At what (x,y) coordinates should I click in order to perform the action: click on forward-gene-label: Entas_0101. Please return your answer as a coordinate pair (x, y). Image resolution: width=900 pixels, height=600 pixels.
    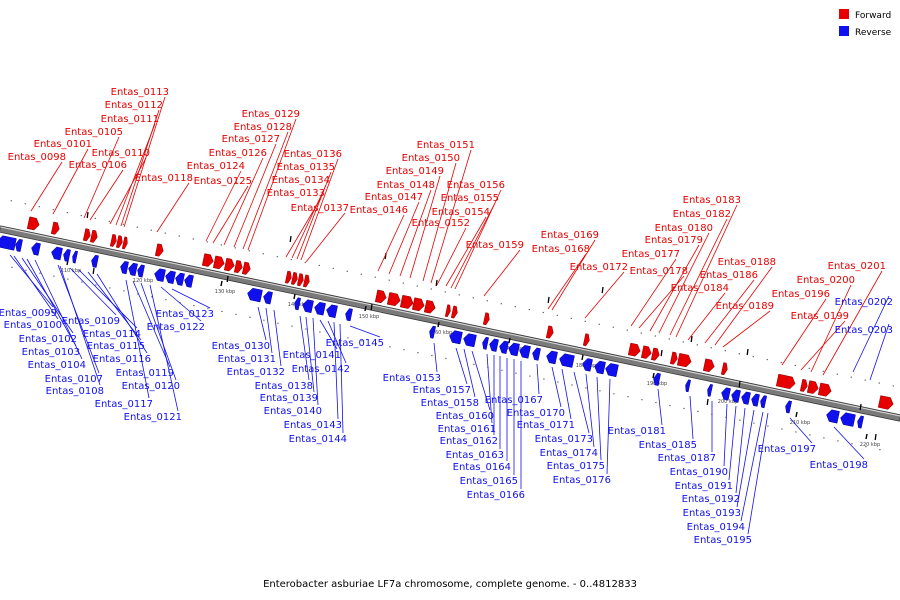
    Looking at the image, I should click on (63, 144).